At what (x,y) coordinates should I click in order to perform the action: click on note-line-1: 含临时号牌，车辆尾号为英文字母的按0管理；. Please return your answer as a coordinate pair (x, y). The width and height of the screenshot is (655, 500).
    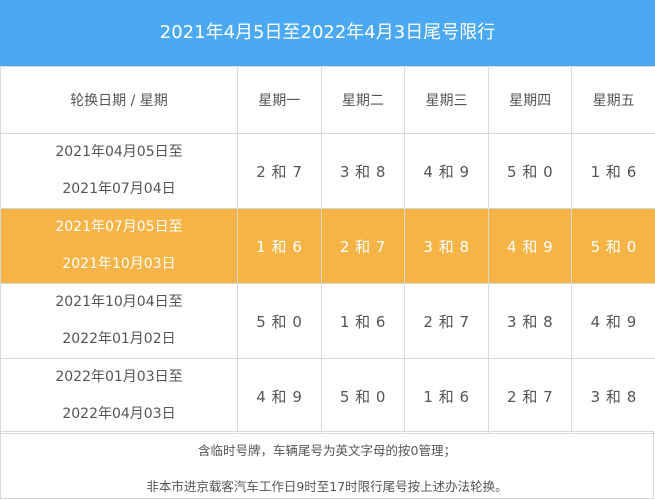
    Looking at the image, I should click on (327, 450).